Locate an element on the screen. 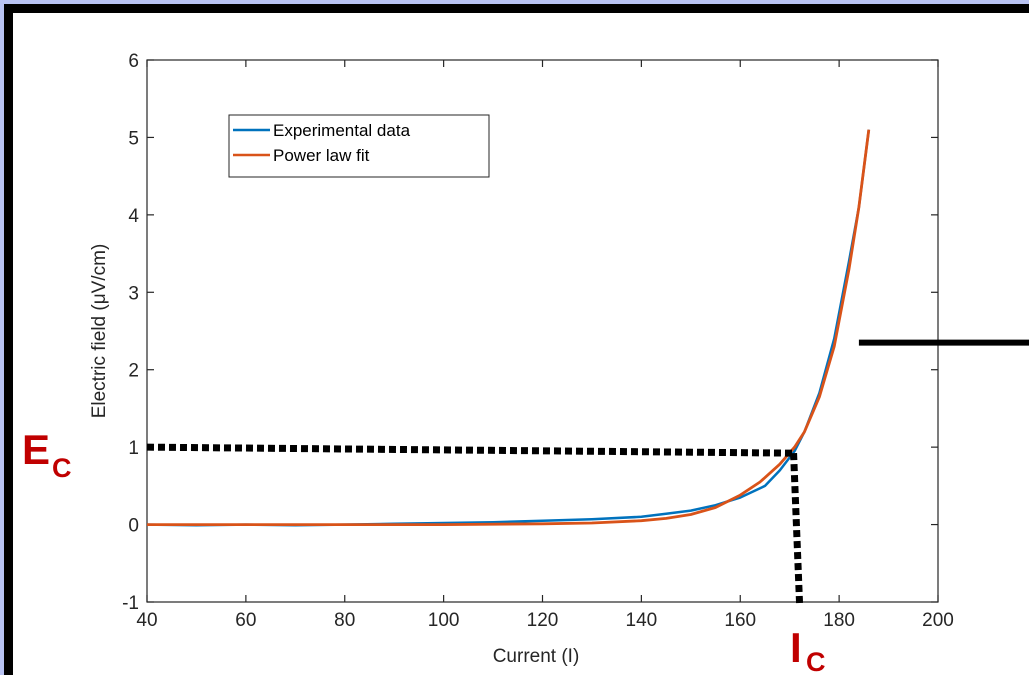 Image resolution: width=1029 pixels, height=675 pixels. critical-current-dotted-line is located at coordinates (797, 529).